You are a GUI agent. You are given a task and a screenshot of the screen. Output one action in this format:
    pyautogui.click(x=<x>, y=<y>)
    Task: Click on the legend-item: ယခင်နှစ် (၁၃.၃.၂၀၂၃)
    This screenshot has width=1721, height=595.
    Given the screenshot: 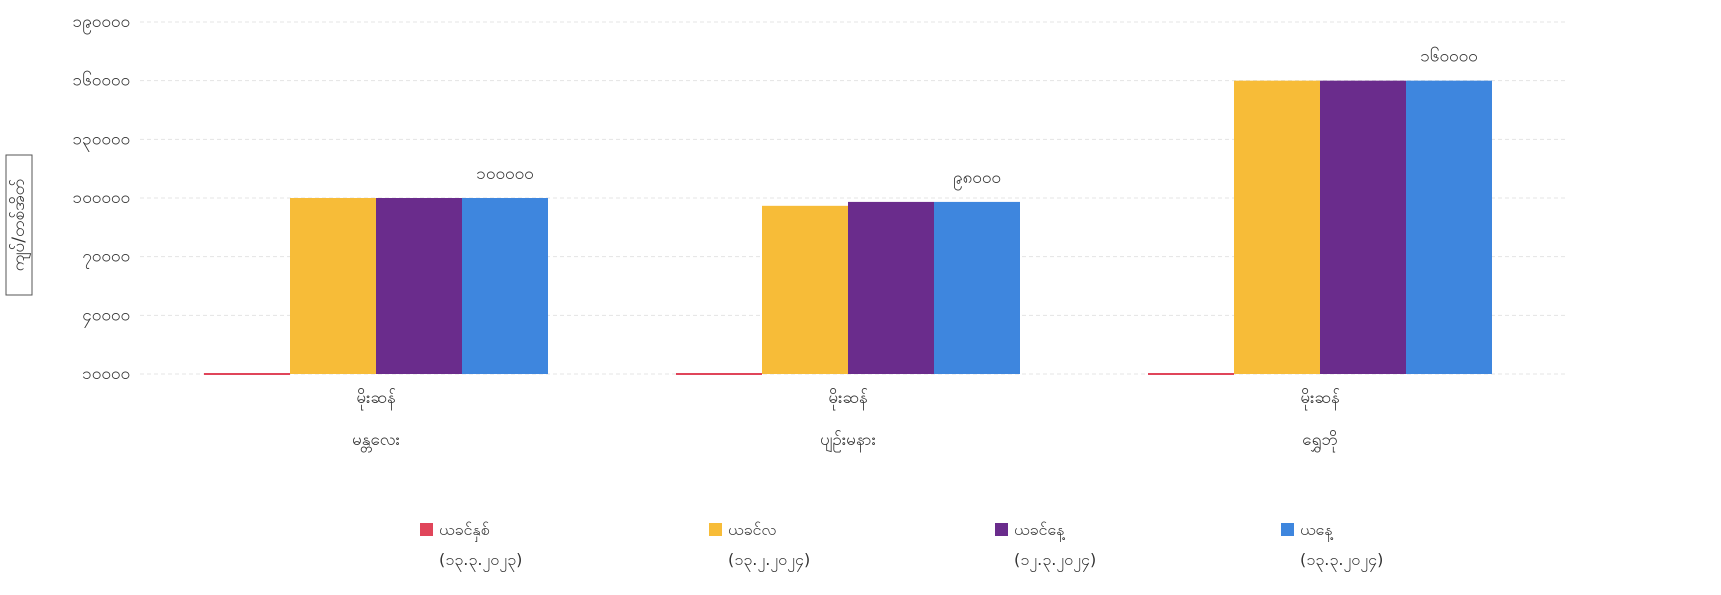 What is the action you would take?
    pyautogui.click(x=471, y=545)
    